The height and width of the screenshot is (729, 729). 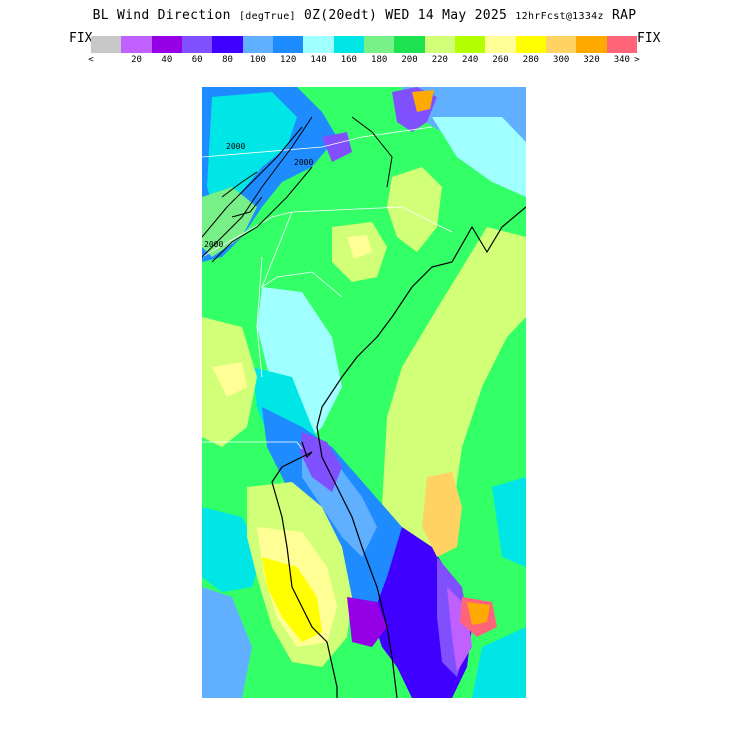 What do you see at coordinates (267, 16) in the screenshot?
I see `title-units: [degTrue]` at bounding box center [267, 16].